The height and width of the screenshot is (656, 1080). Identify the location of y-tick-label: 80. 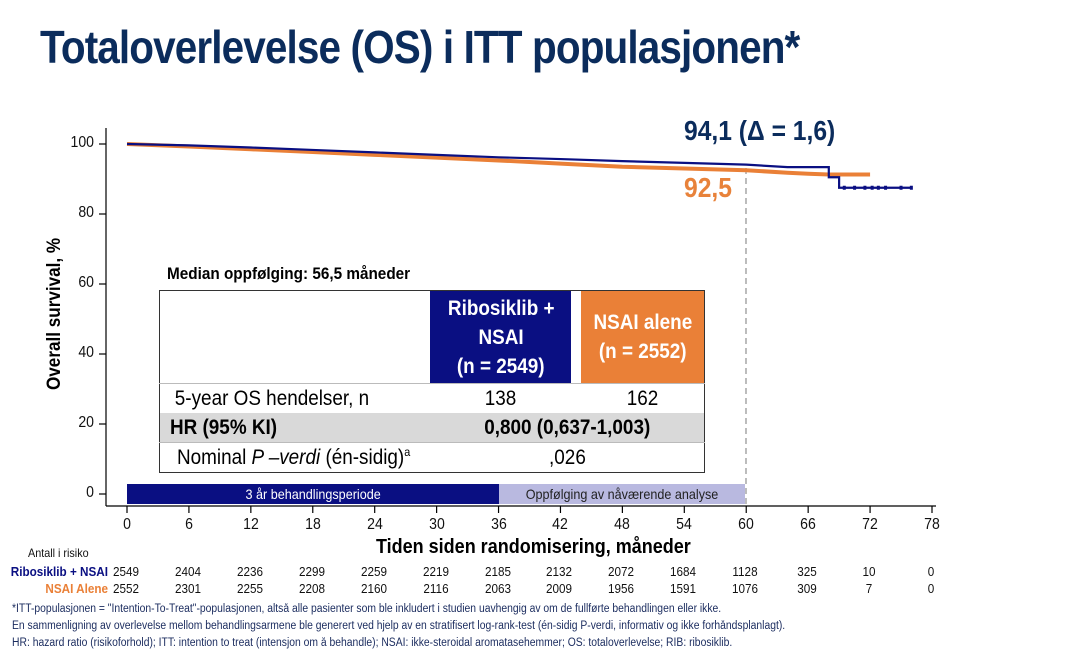
(86, 212).